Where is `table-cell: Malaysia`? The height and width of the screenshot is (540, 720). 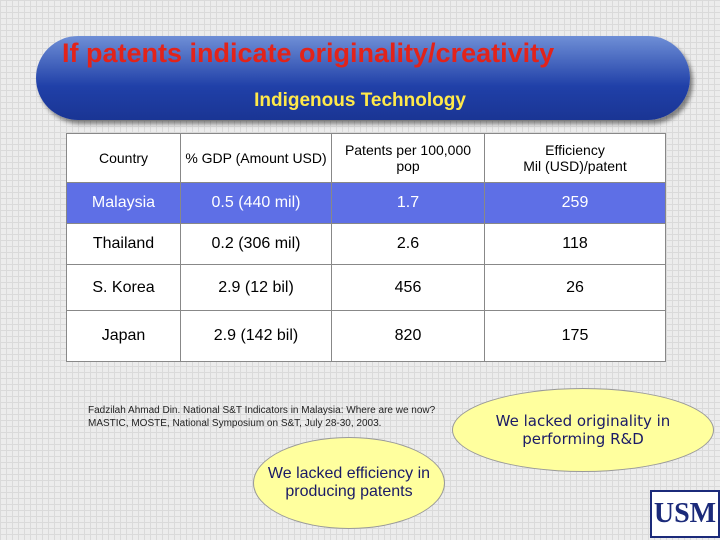
table-cell: Malaysia is located at coordinates (123, 203).